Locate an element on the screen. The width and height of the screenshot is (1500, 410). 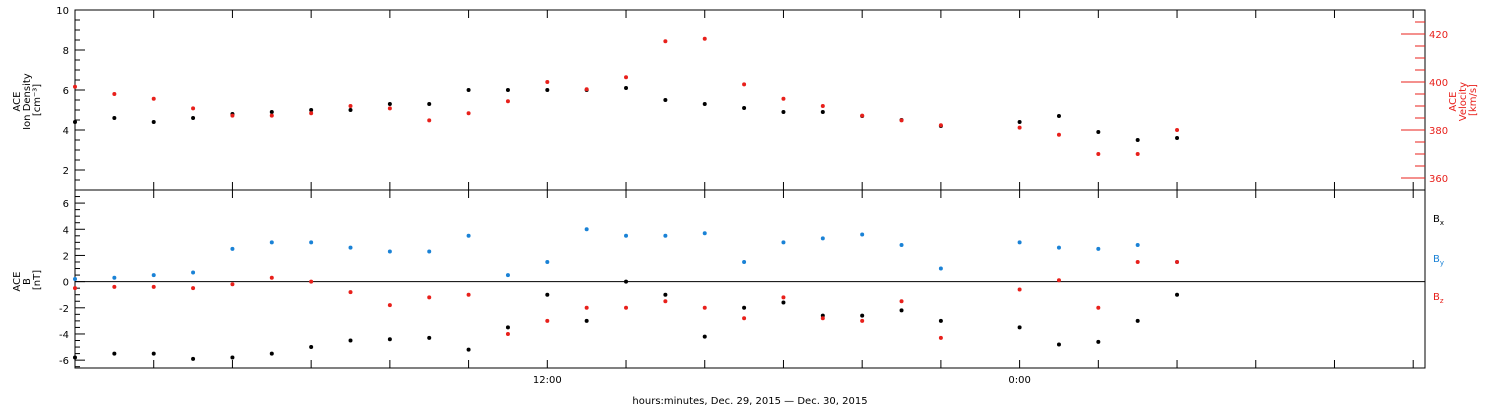
legend-bx: Bx is located at coordinates (1438, 220).